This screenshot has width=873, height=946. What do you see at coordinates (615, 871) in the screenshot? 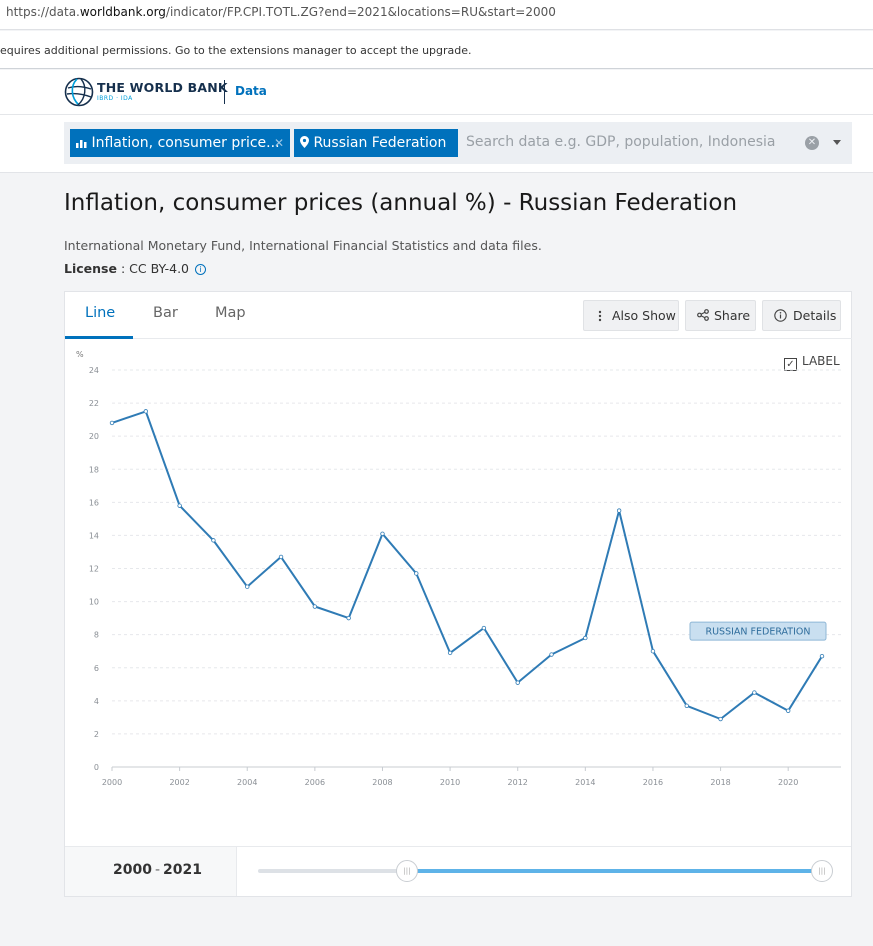
I see `range-slider-fill` at bounding box center [615, 871].